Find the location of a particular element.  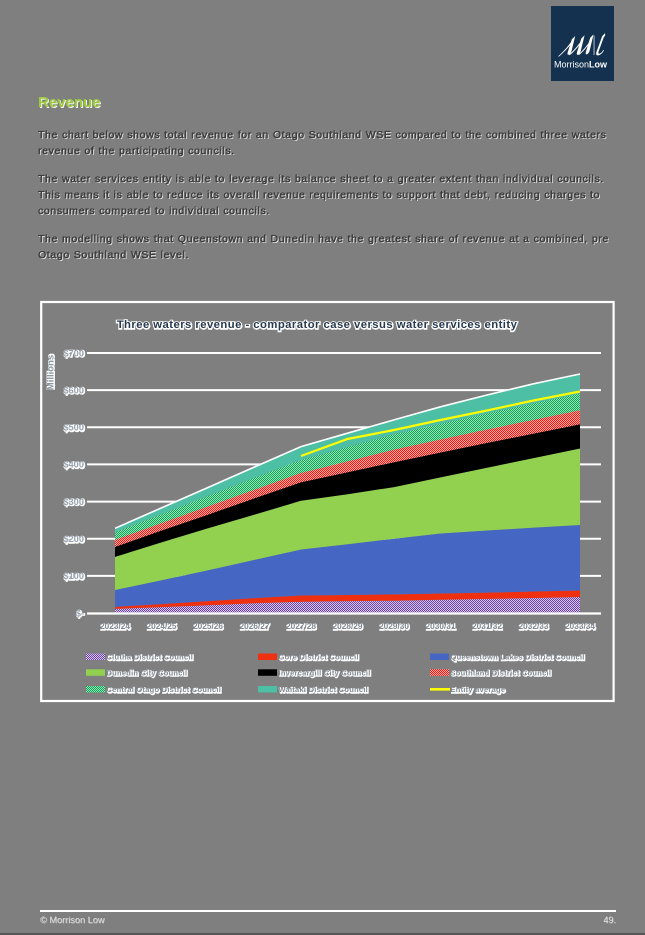

svg-text: Invercargill City Council is located at coordinates (325, 673).